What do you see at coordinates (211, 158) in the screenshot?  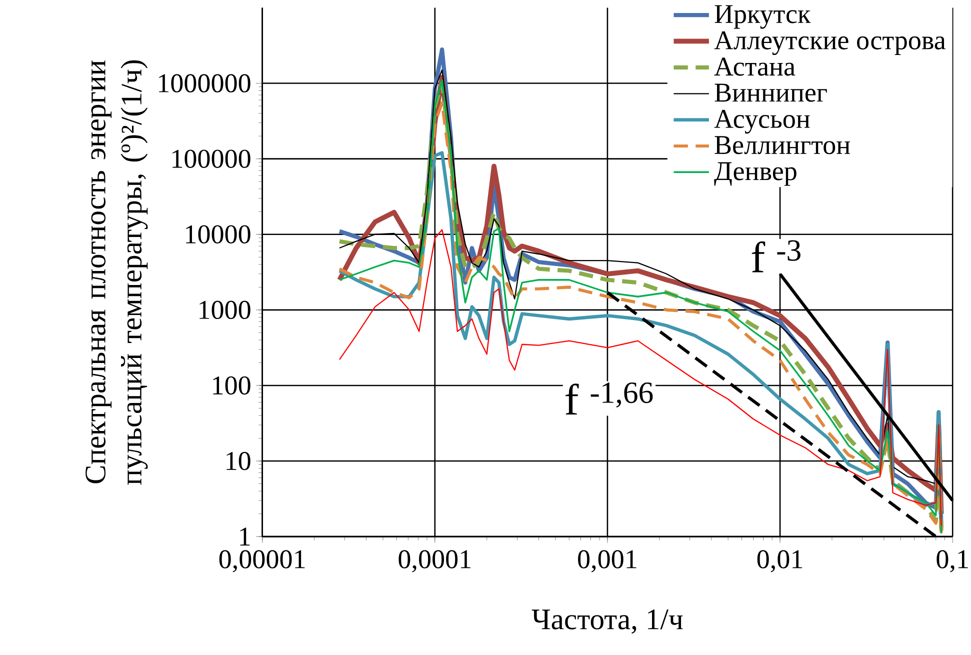 I see `y-tick-label: 100000` at bounding box center [211, 158].